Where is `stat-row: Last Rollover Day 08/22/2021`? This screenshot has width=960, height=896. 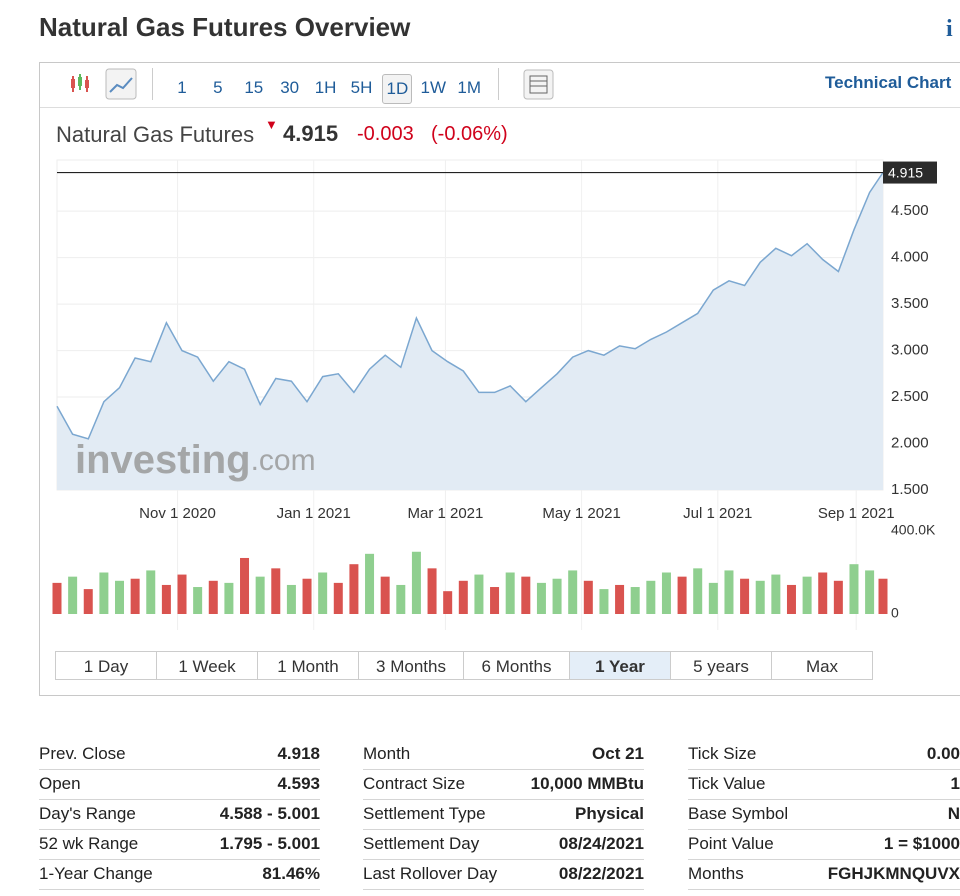
stat-row: Last Rollover Day 08/22/2021 is located at coordinates (503, 874).